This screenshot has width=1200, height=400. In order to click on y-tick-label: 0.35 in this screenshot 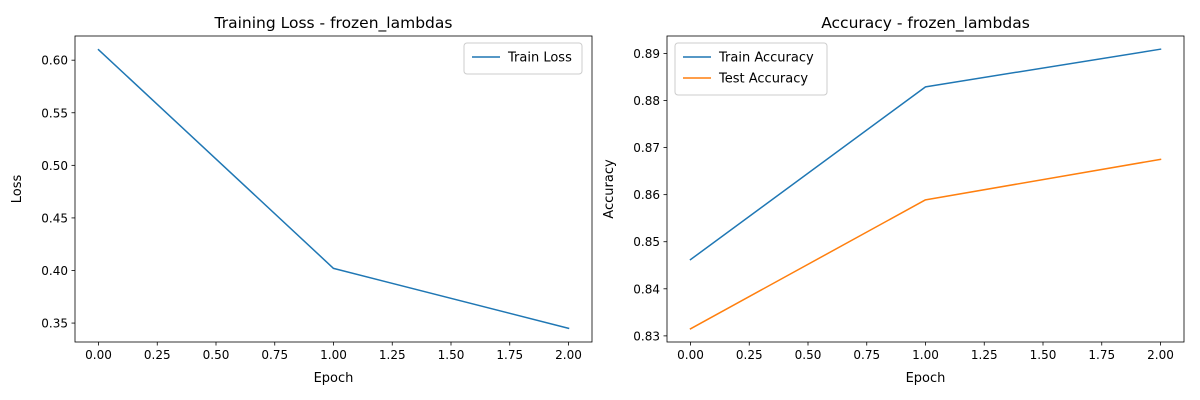, I will do `click(54, 324)`.